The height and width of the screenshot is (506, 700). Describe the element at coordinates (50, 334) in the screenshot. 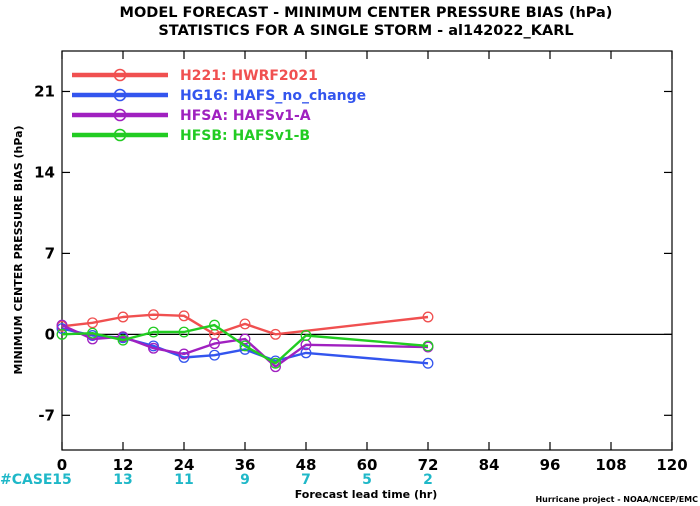

I see `y-tick-label: 0` at that location.